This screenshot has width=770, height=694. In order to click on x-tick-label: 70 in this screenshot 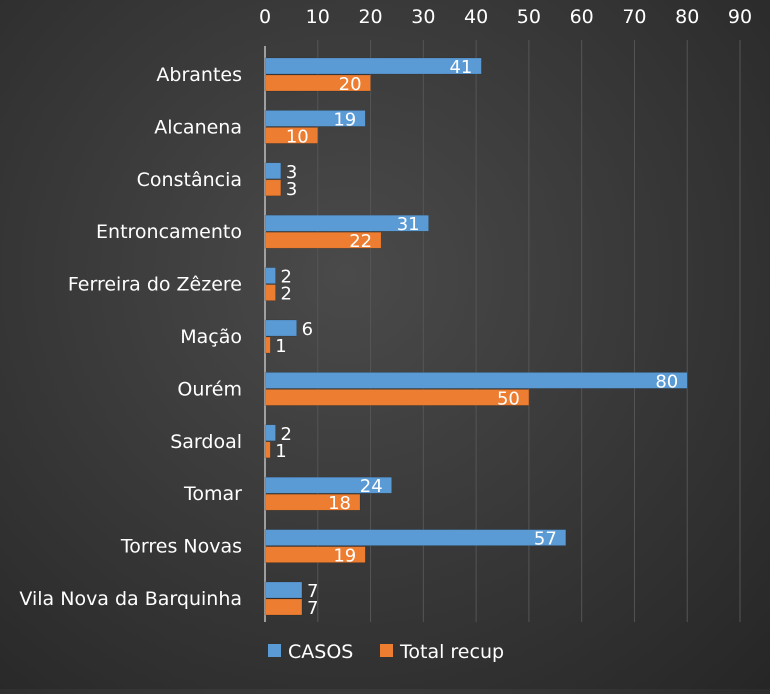, I will do `click(634, 17)`.